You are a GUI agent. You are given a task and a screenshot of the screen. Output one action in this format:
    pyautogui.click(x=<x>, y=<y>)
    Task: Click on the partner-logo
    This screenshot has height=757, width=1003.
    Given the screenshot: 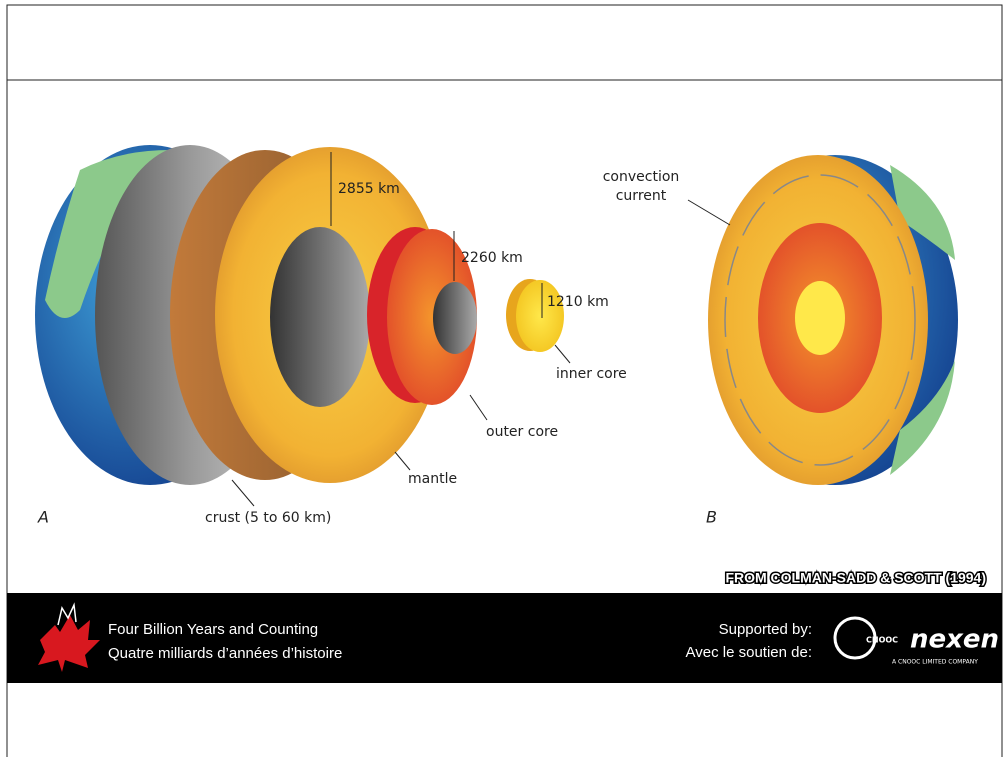 What is the action you would take?
    pyautogui.click(x=855, y=638)
    